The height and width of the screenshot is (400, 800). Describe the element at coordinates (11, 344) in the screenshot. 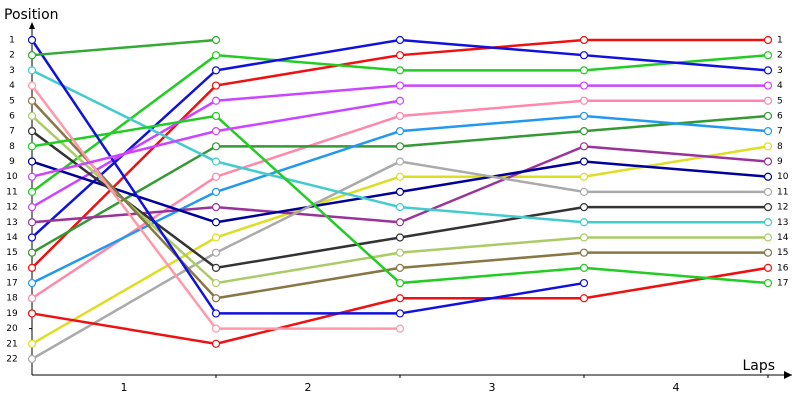

I see `y-tick-label: 21` at that location.